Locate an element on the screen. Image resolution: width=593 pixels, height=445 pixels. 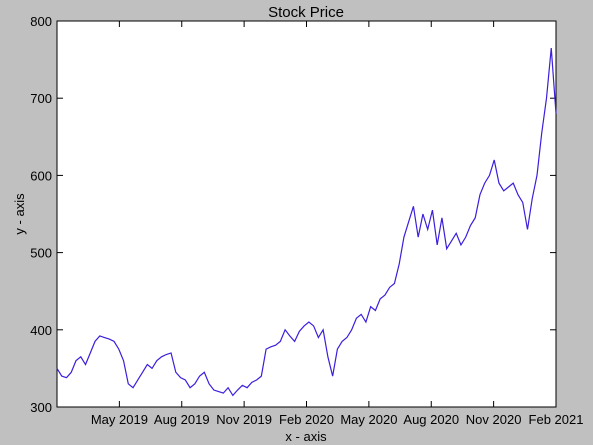
x-tick-label: May 2020 is located at coordinates (368, 419).